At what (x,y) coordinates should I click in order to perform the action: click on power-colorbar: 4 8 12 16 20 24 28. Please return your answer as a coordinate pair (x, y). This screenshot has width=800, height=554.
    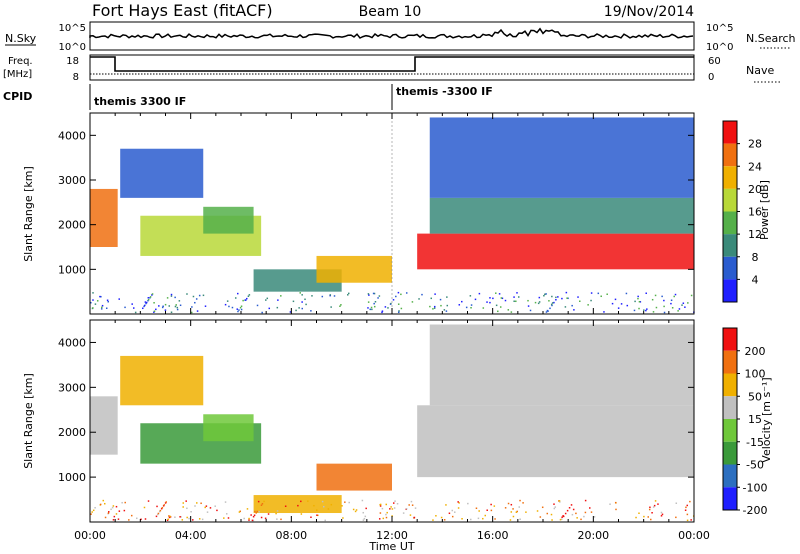
    Looking at the image, I should click on (742, 211).